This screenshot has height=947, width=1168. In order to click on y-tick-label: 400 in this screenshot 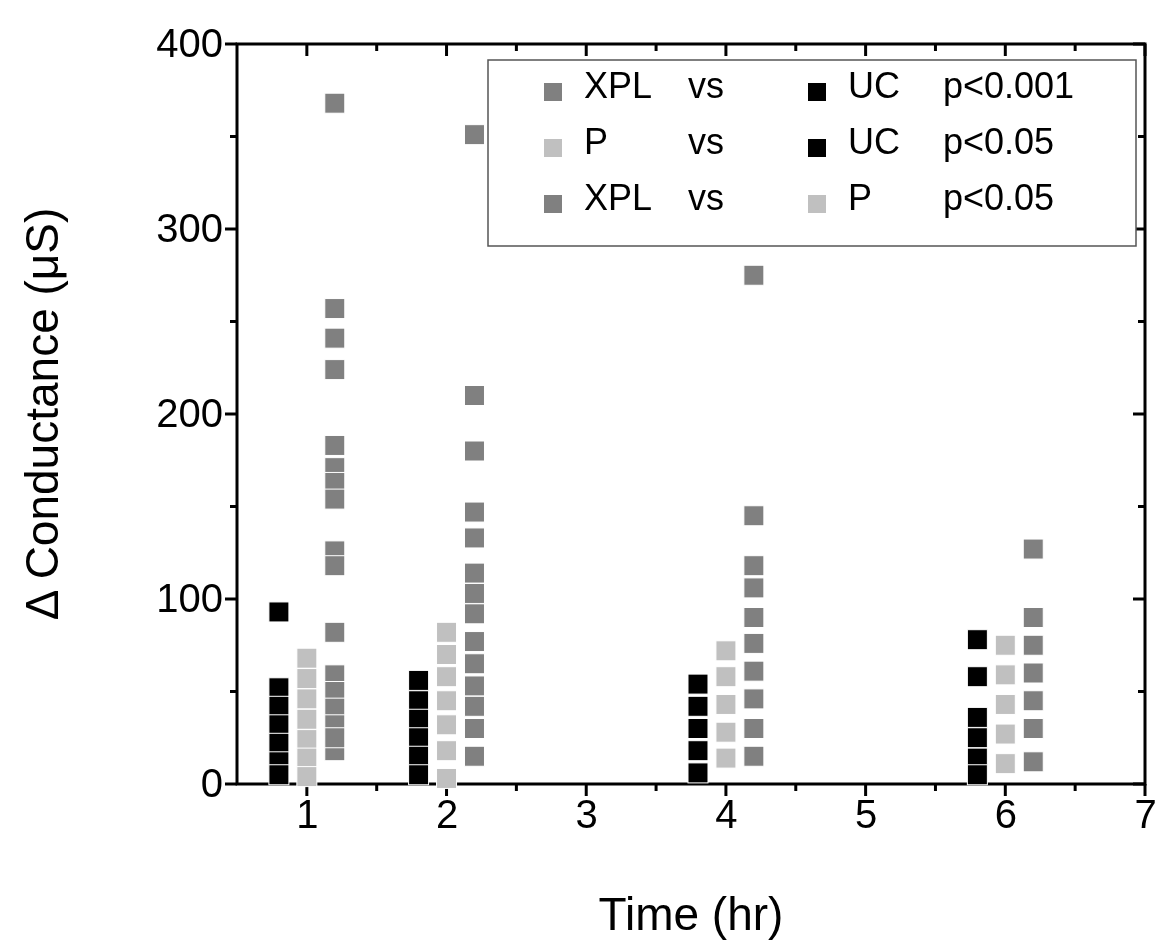, I will do `click(189, 43)`.